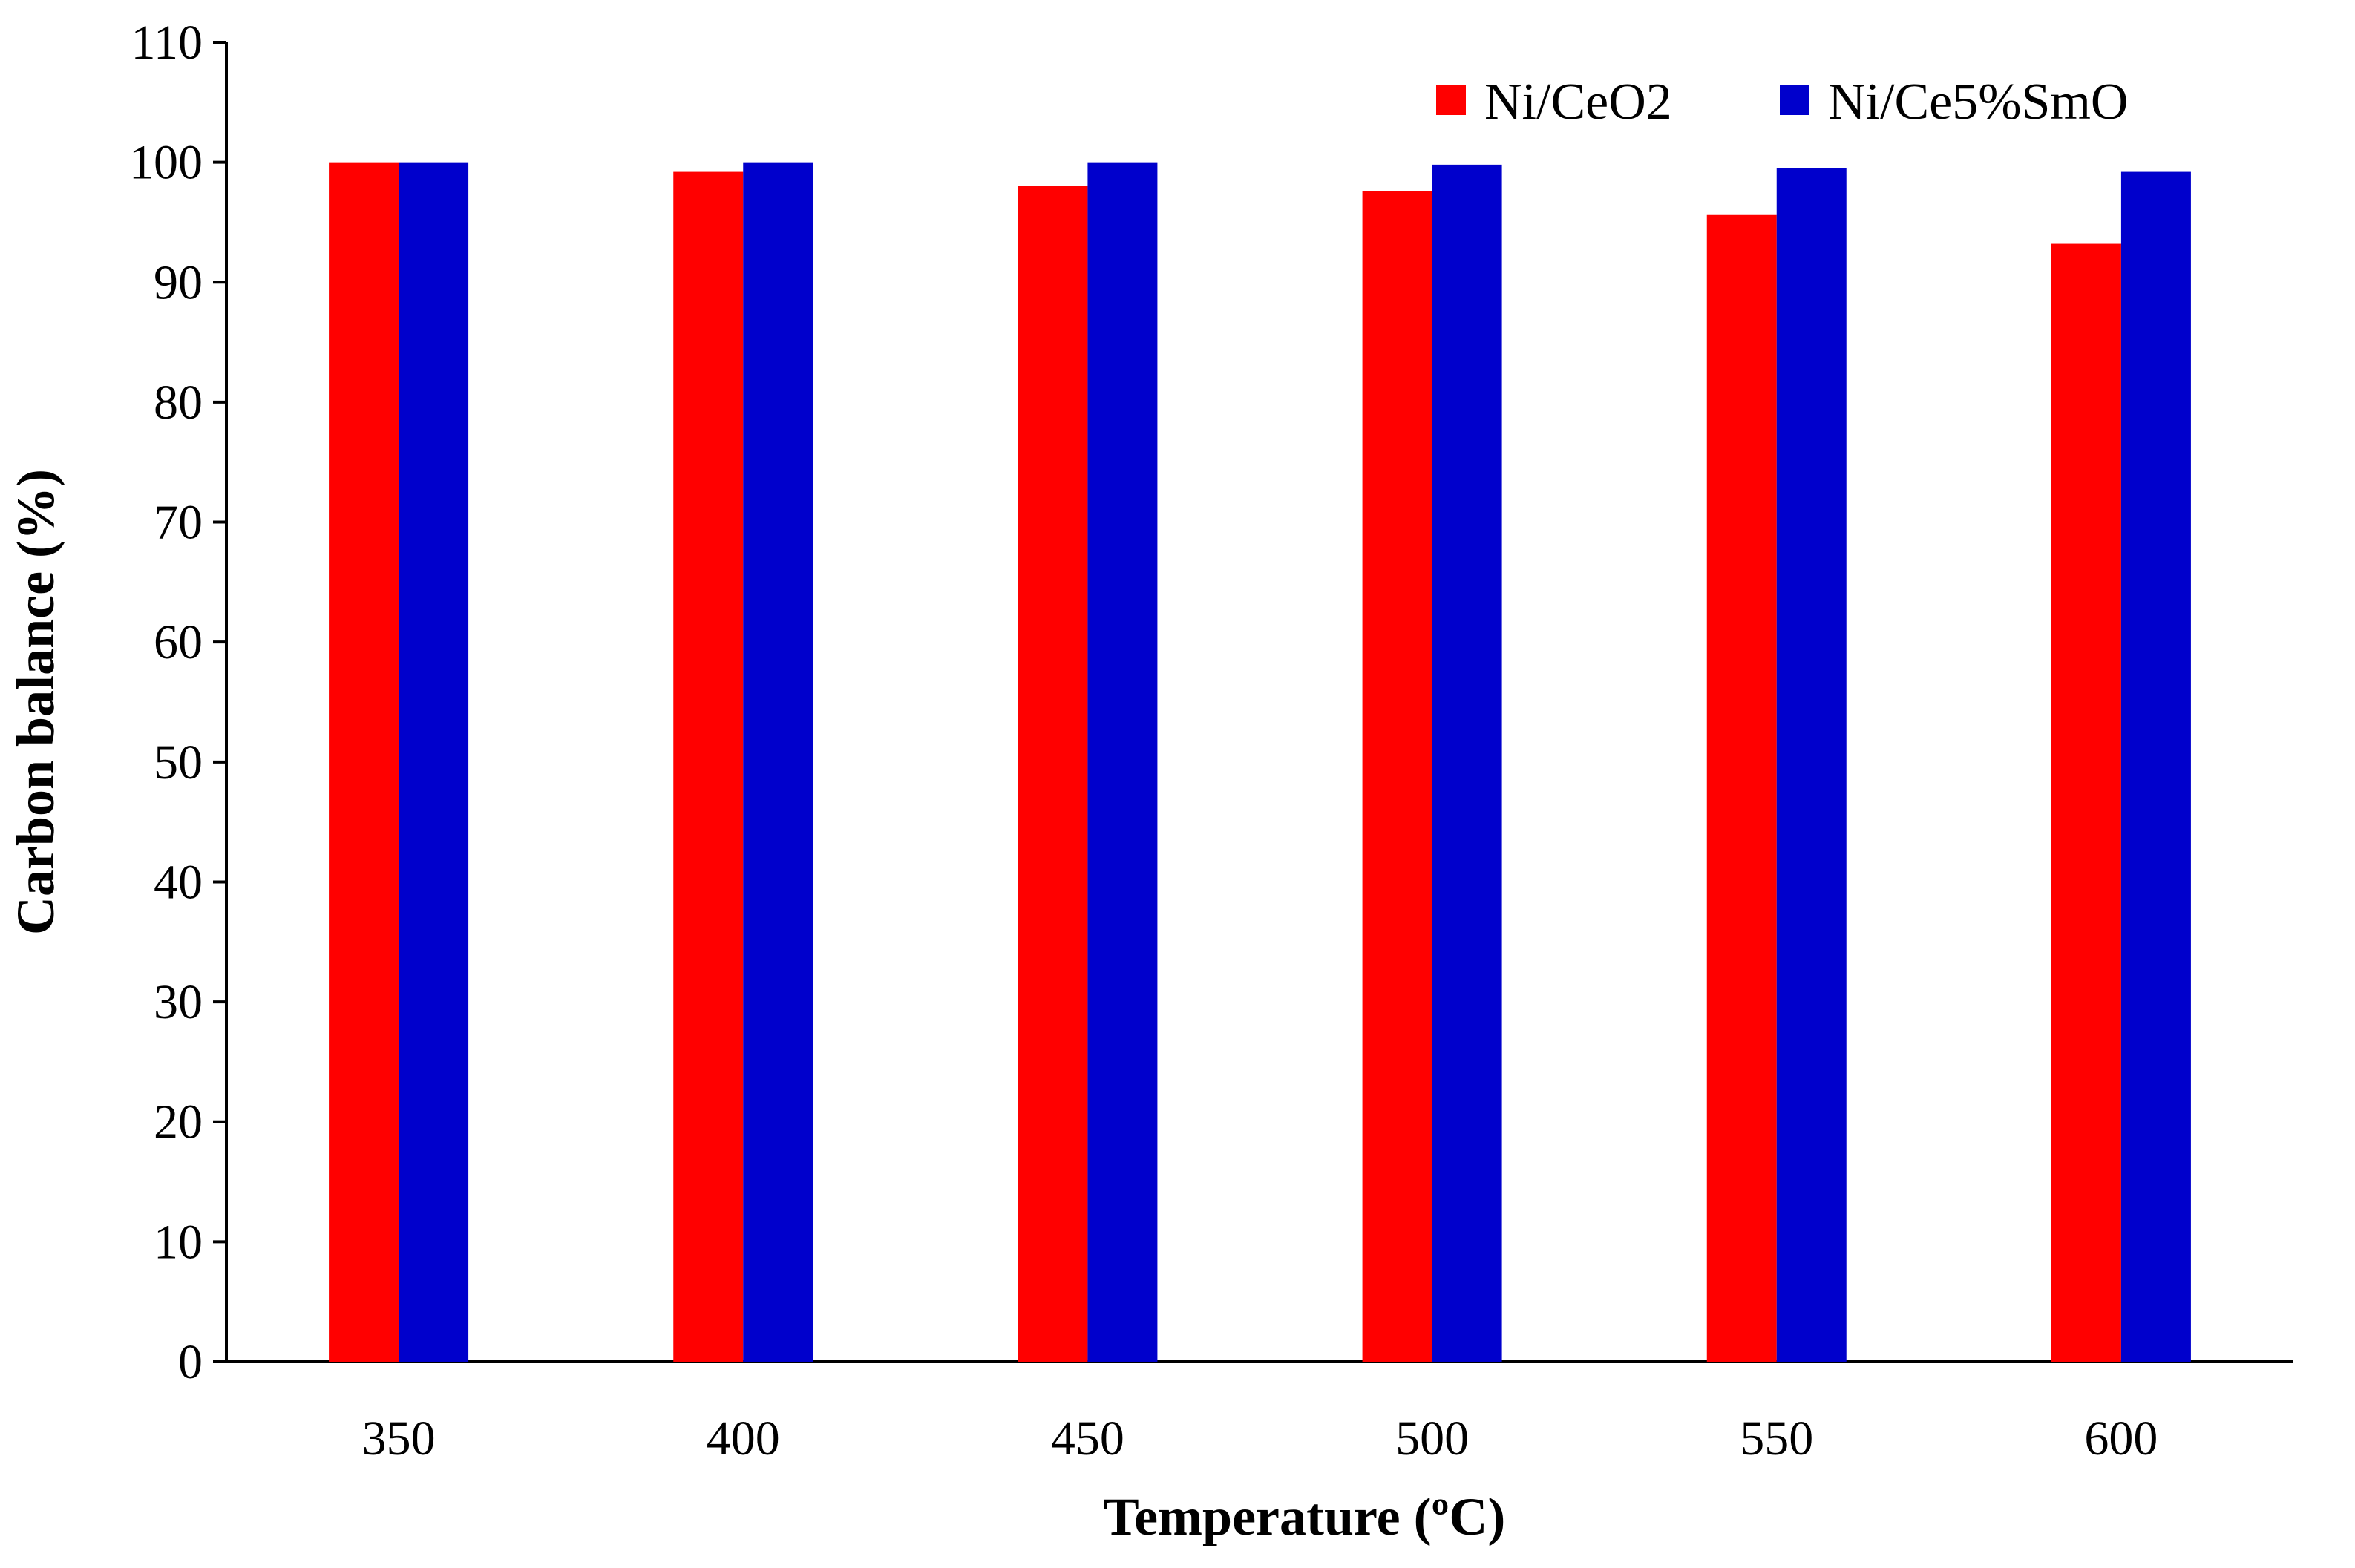 Image resolution: width=2355 pixels, height=1568 pixels. What do you see at coordinates (178, 1002) in the screenshot?
I see `y-tick-label: 30` at bounding box center [178, 1002].